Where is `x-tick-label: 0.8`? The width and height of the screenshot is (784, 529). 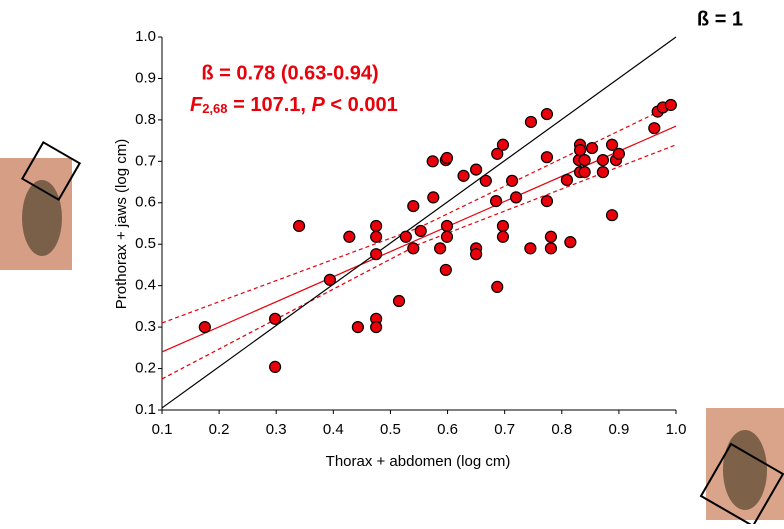 x-tick-label: 0.8 is located at coordinates (561, 429).